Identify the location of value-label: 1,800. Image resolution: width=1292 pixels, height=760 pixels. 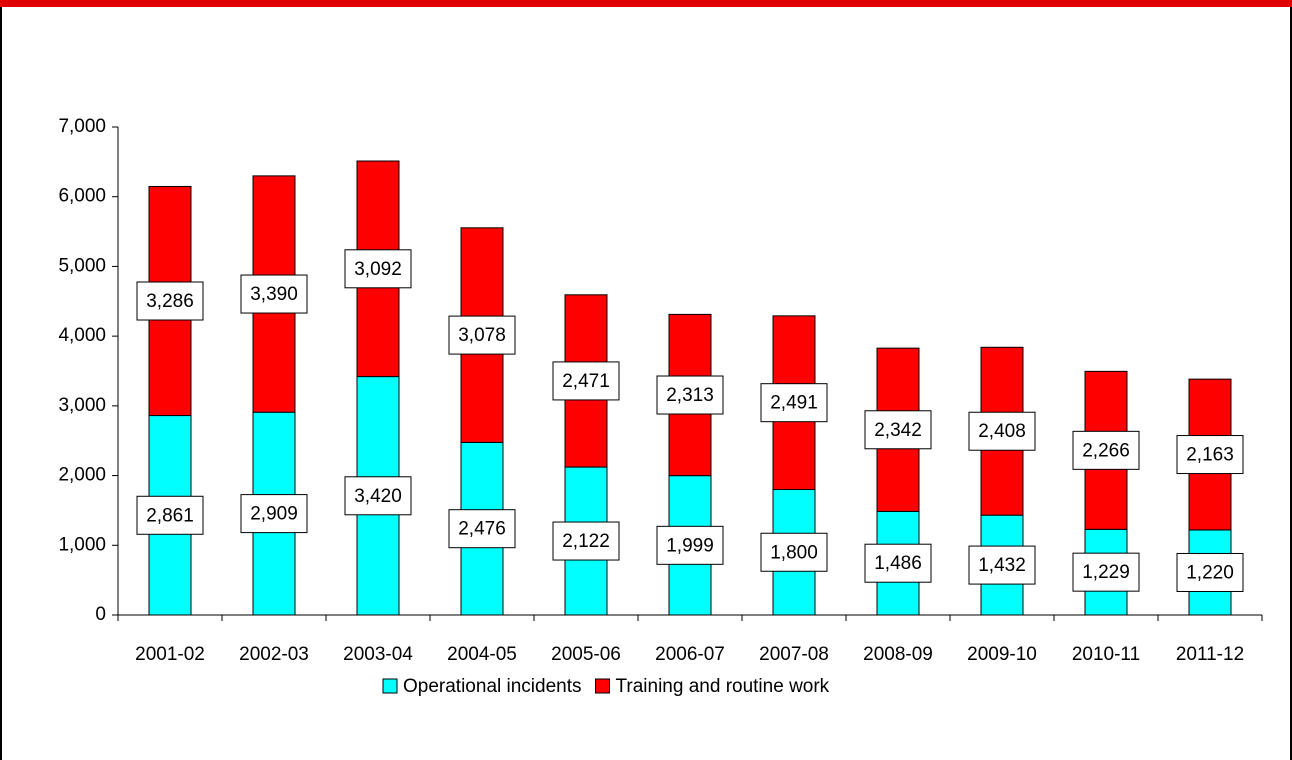
(794, 552).